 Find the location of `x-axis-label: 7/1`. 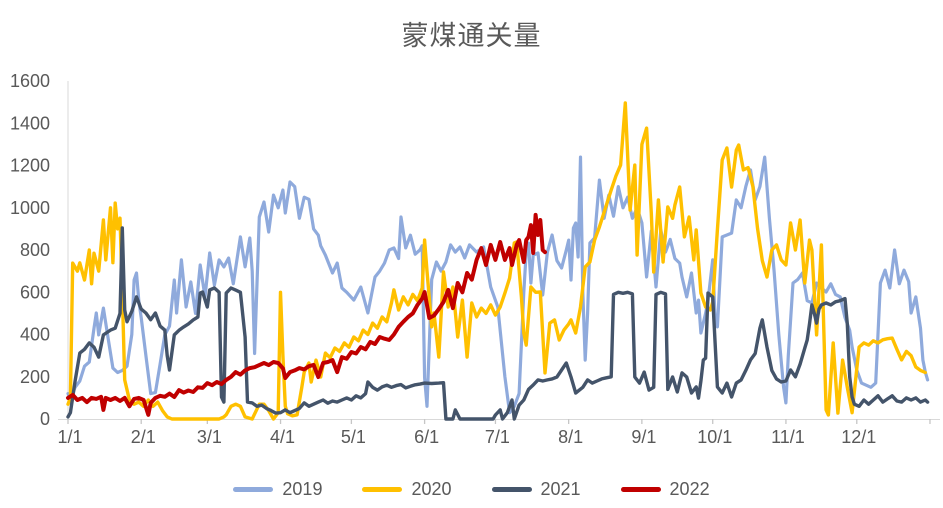

x-axis-label: 7/1 is located at coordinates (497, 437).